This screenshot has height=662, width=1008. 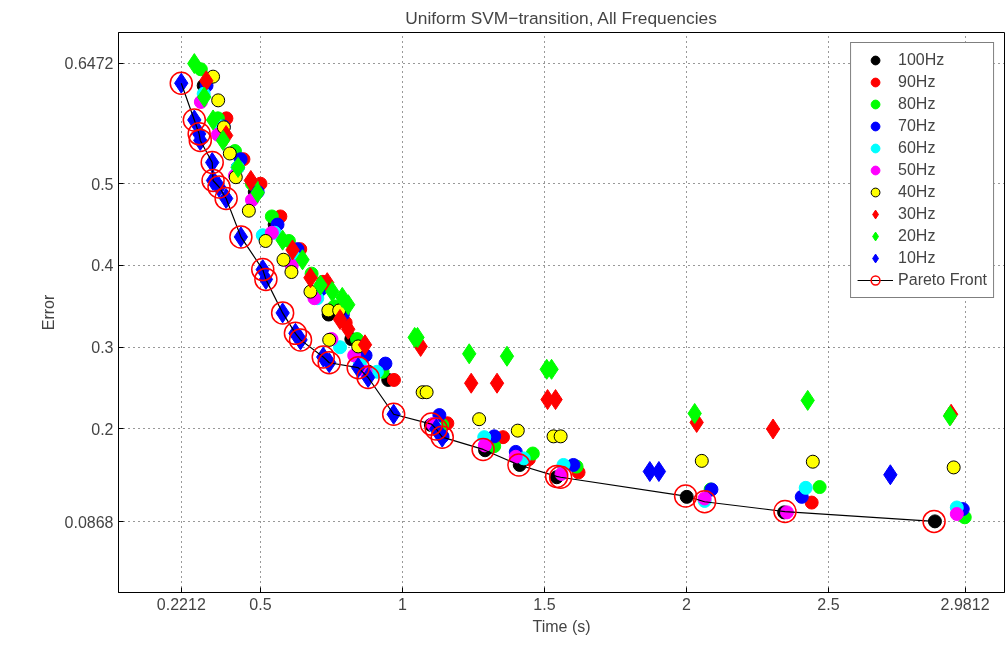 I want to click on y-tick-label: 0.4, so click(x=102, y=266).